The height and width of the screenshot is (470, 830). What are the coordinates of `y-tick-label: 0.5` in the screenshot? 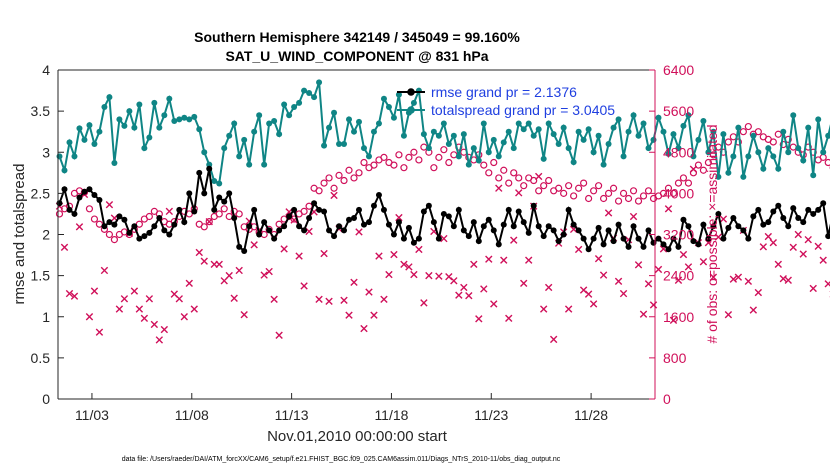 It's located at (41, 358).